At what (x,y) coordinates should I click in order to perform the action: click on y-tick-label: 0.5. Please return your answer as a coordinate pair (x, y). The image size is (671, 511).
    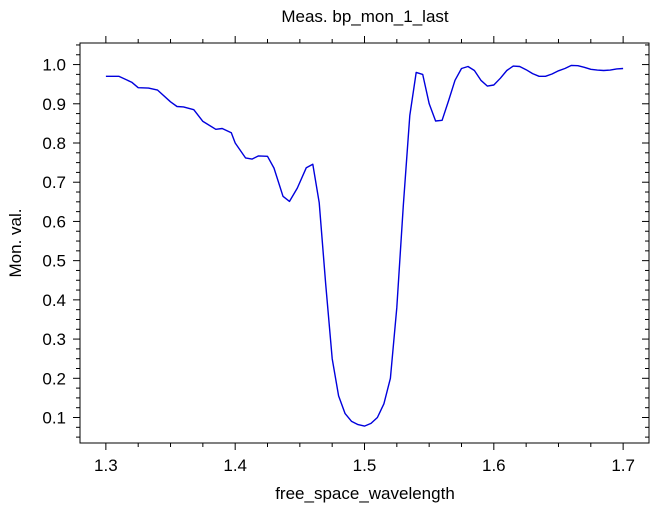
    Looking at the image, I should click on (54, 261).